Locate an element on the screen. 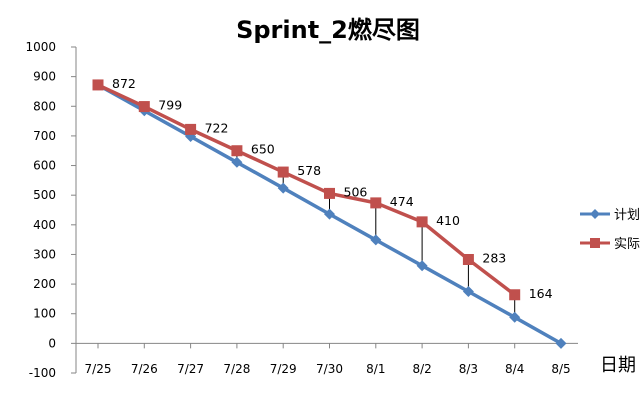  y-tick-label: 700 is located at coordinates (44, 136).